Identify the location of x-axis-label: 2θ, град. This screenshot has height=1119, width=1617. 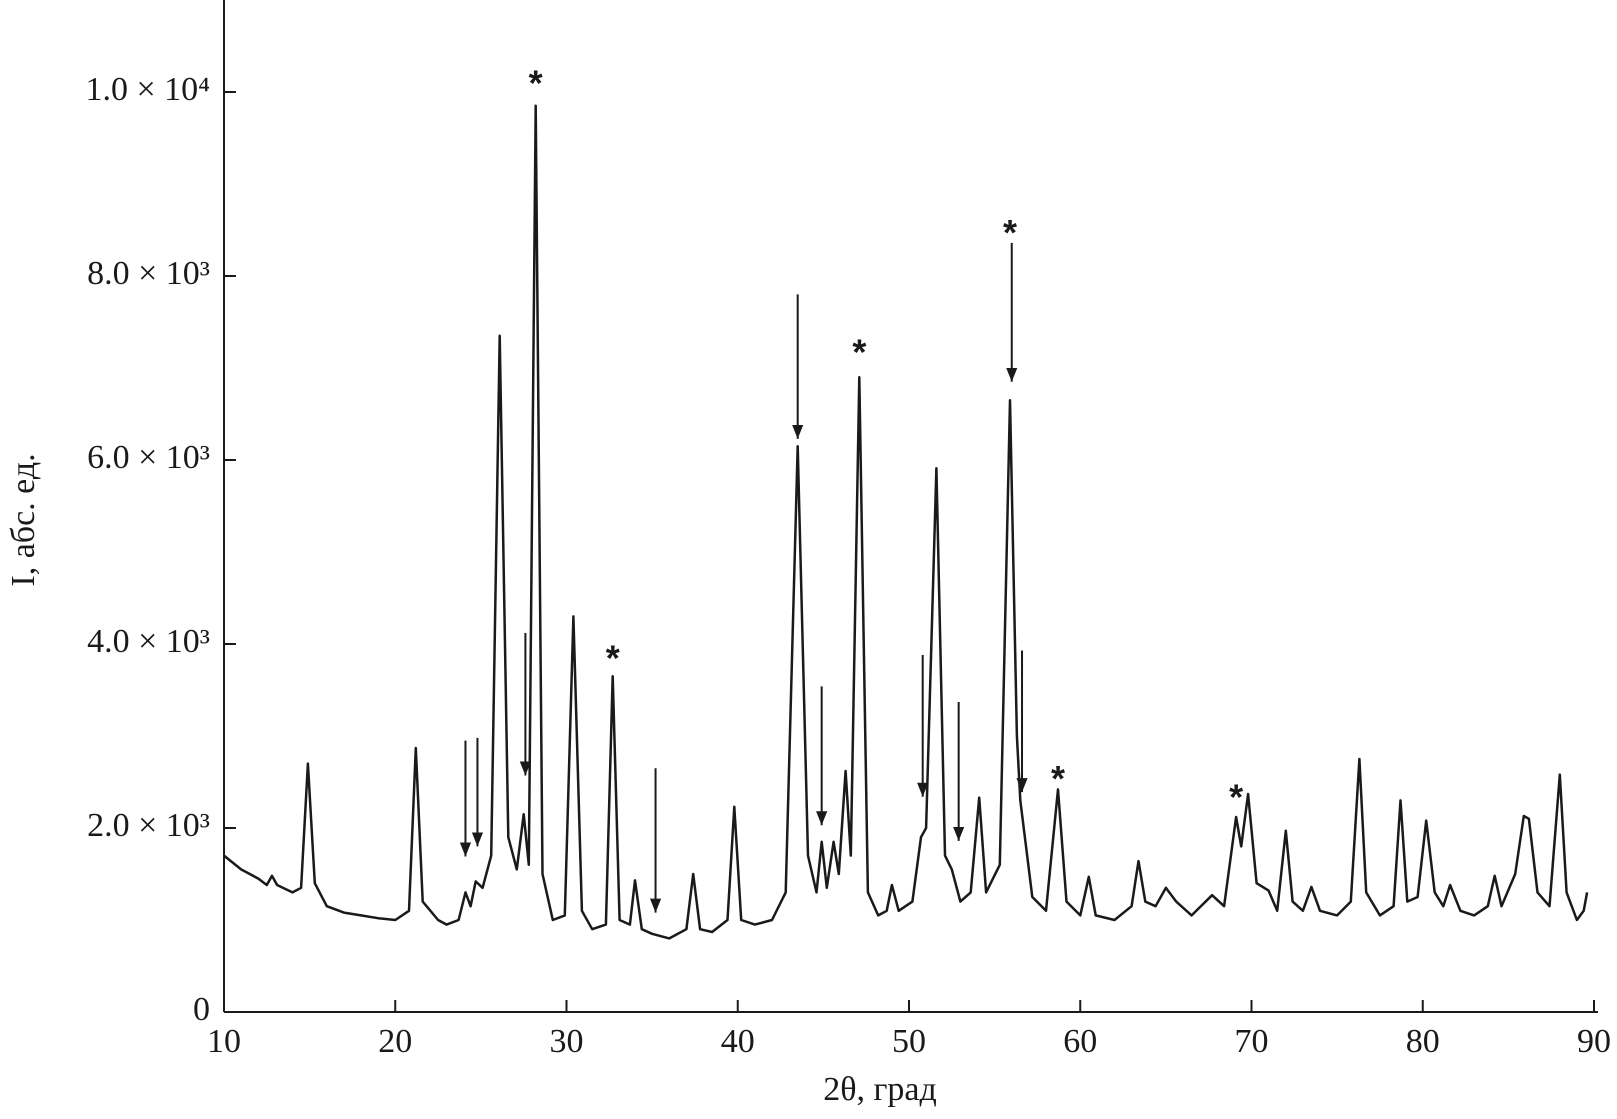
(880, 1089).